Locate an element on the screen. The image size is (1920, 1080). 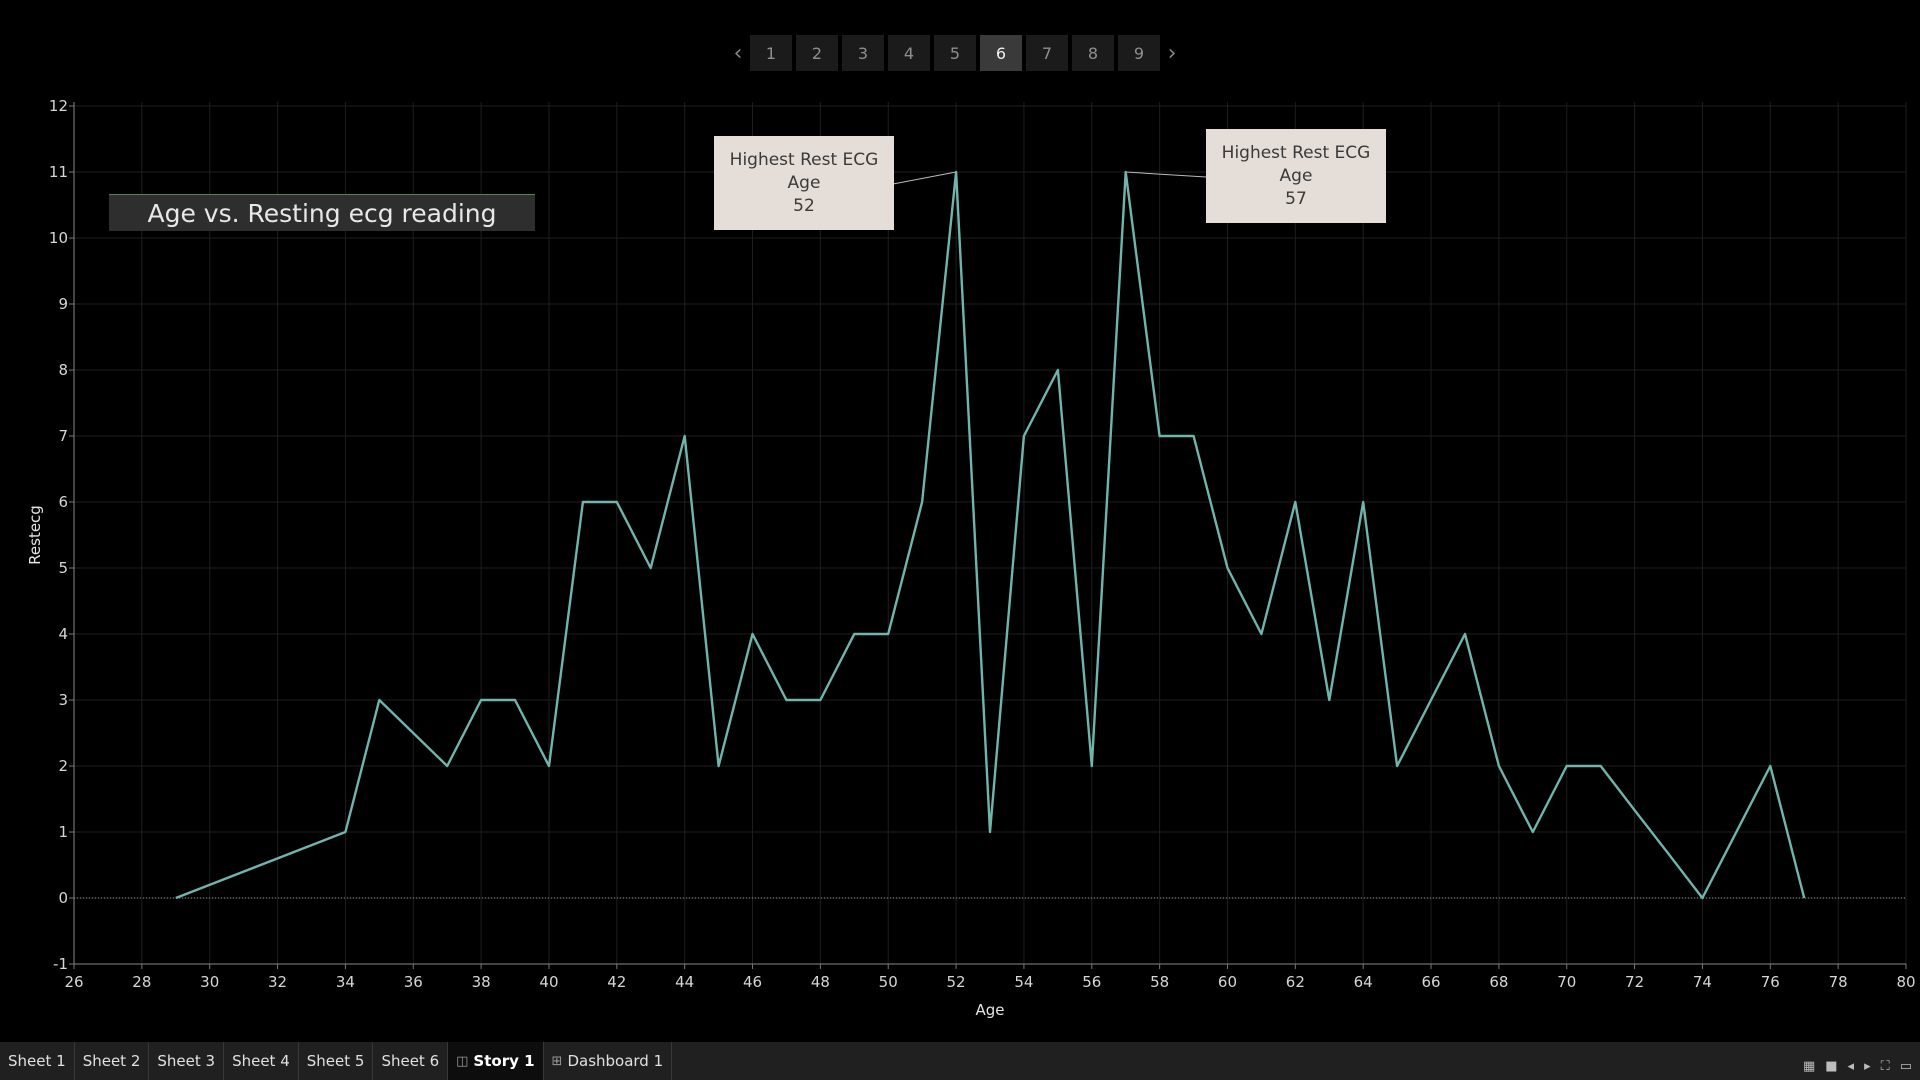
tab-sheet-4: Sheet 4 is located at coordinates (261, 1061).